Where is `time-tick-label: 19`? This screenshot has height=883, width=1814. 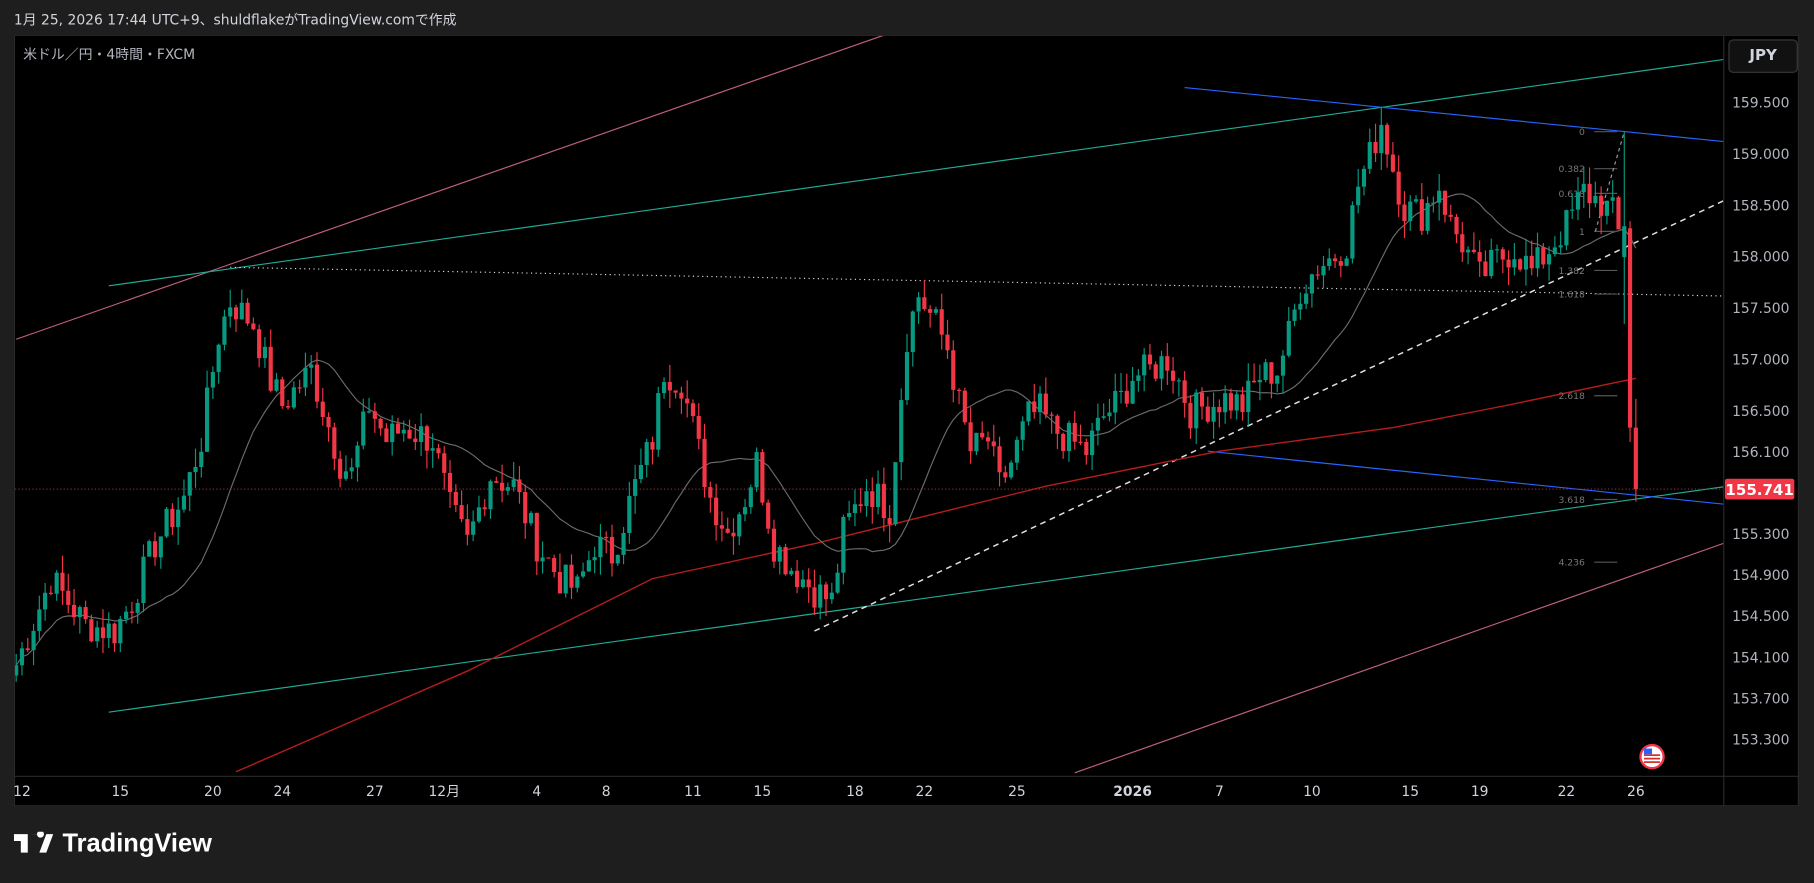
time-tick-label: 19 is located at coordinates (1480, 792).